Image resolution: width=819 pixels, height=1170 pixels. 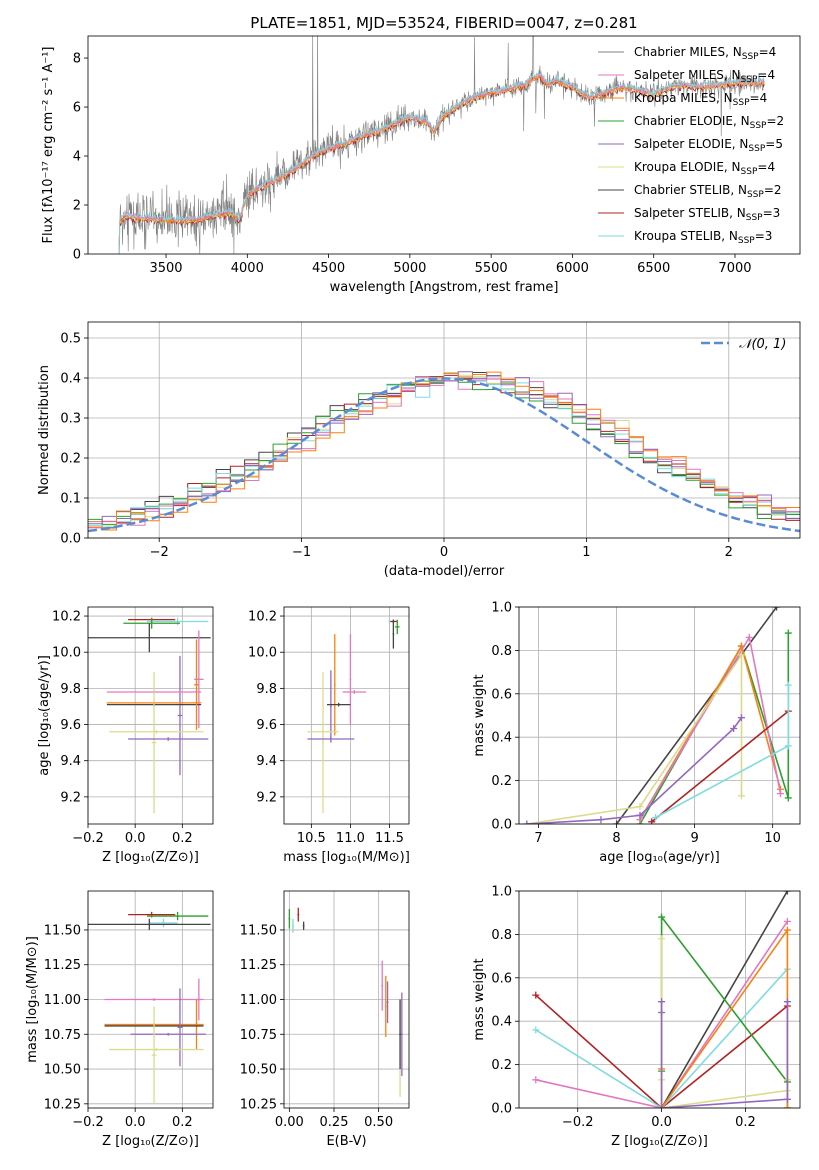 I want to click on x-tick-label: −0.2, so click(x=578, y=1122).